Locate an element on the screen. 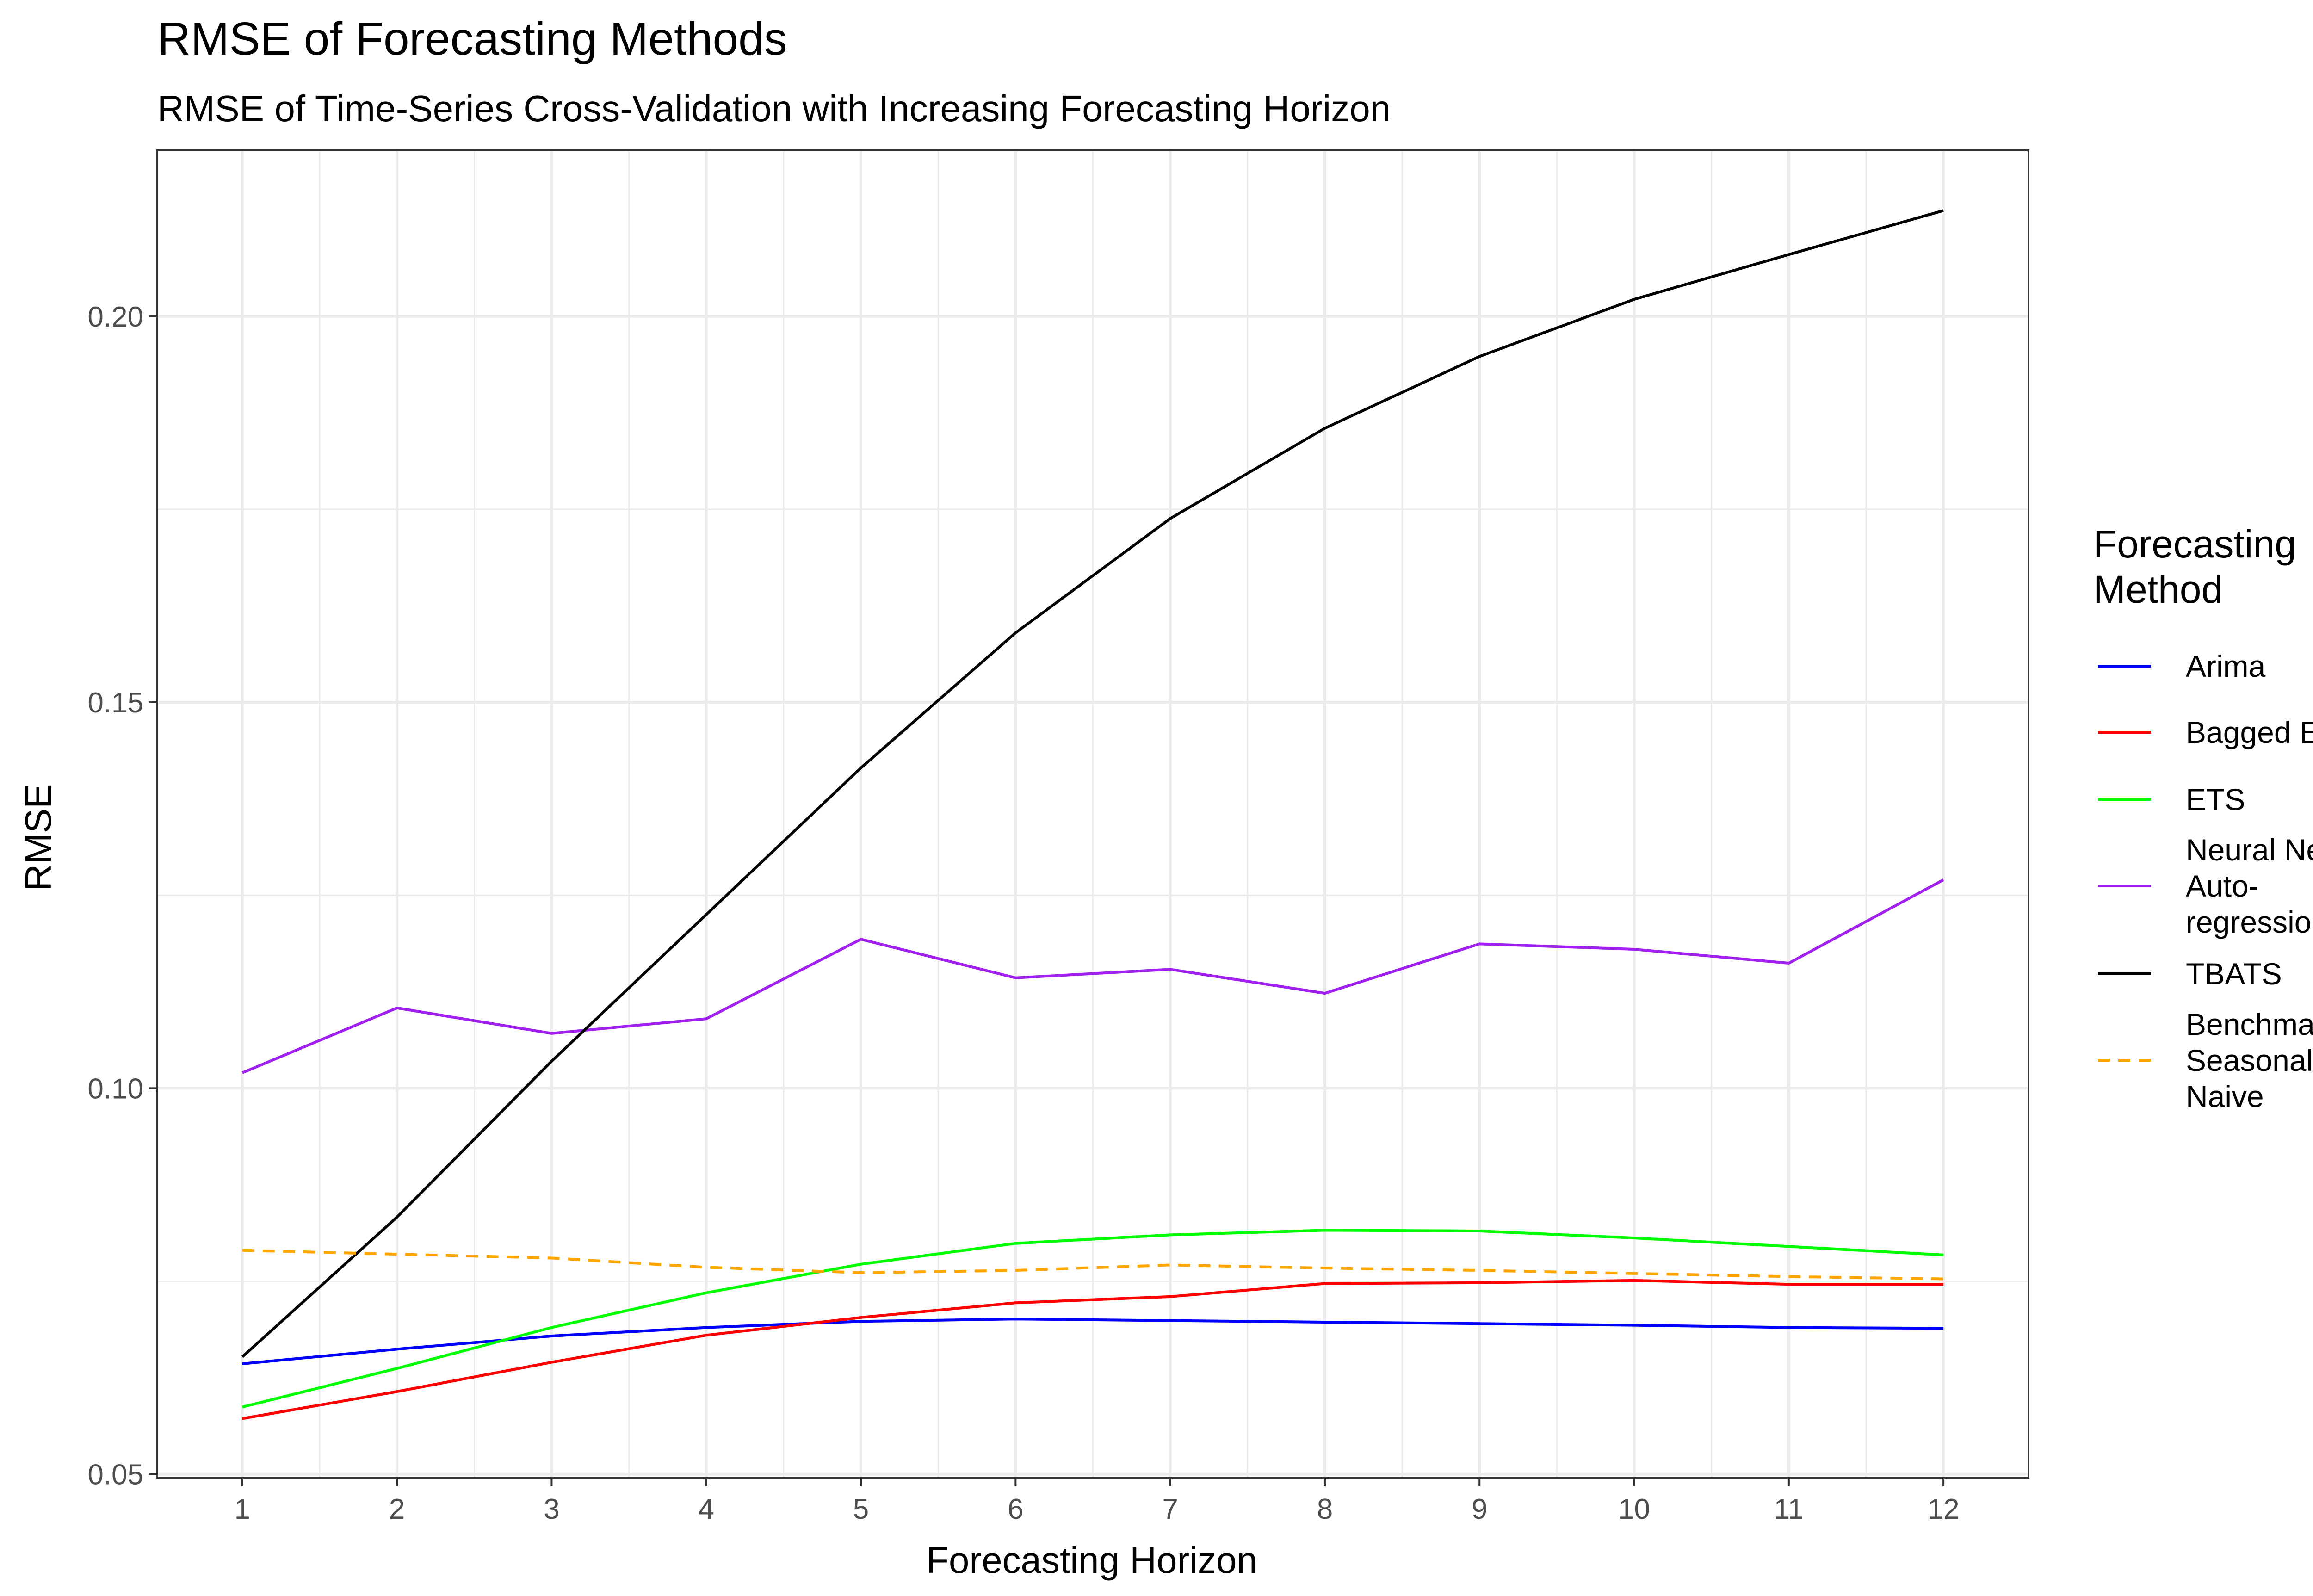  x-tick-label: 8 is located at coordinates (1325, 1509).